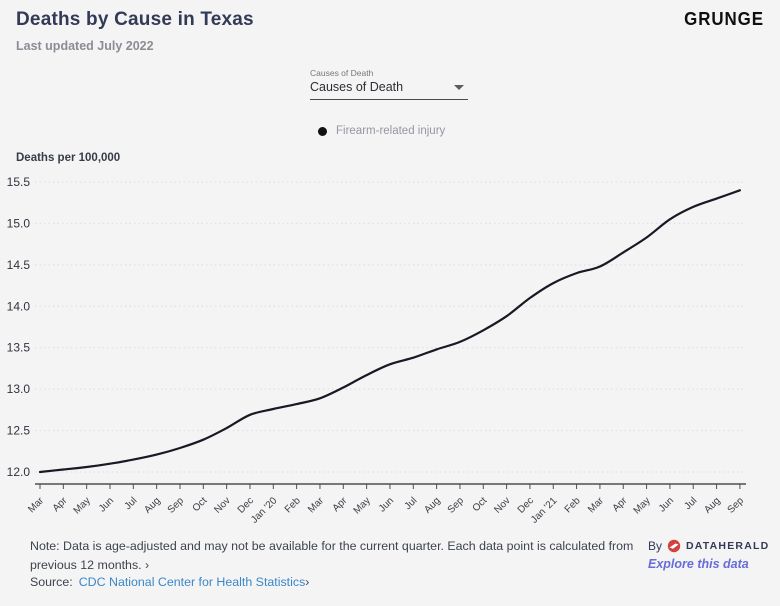 The image size is (780, 606). I want to click on by-label: By, so click(655, 546).